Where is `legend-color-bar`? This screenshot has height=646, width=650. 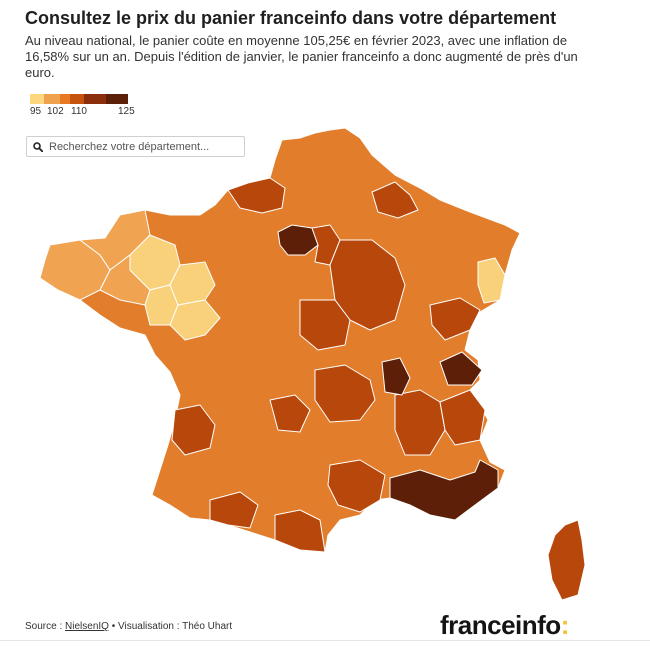 legend-color-bar is located at coordinates (85, 99).